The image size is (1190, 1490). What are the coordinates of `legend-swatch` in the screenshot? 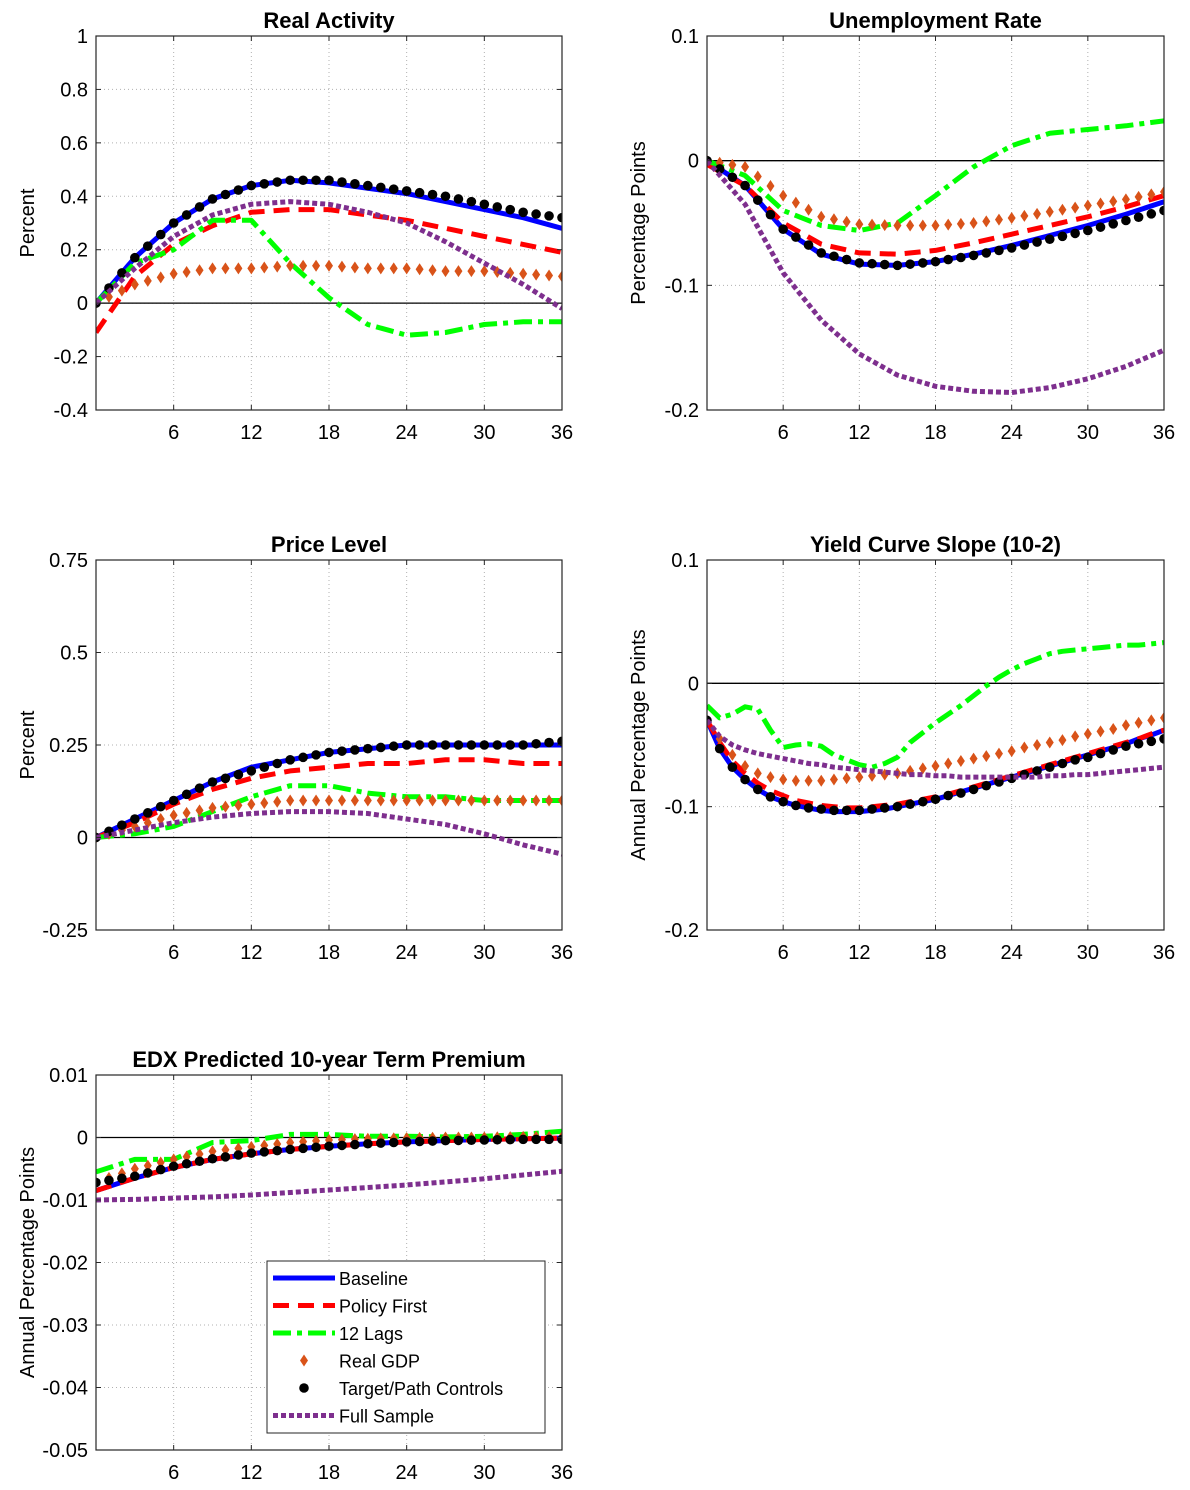 It's located at (304, 1360).